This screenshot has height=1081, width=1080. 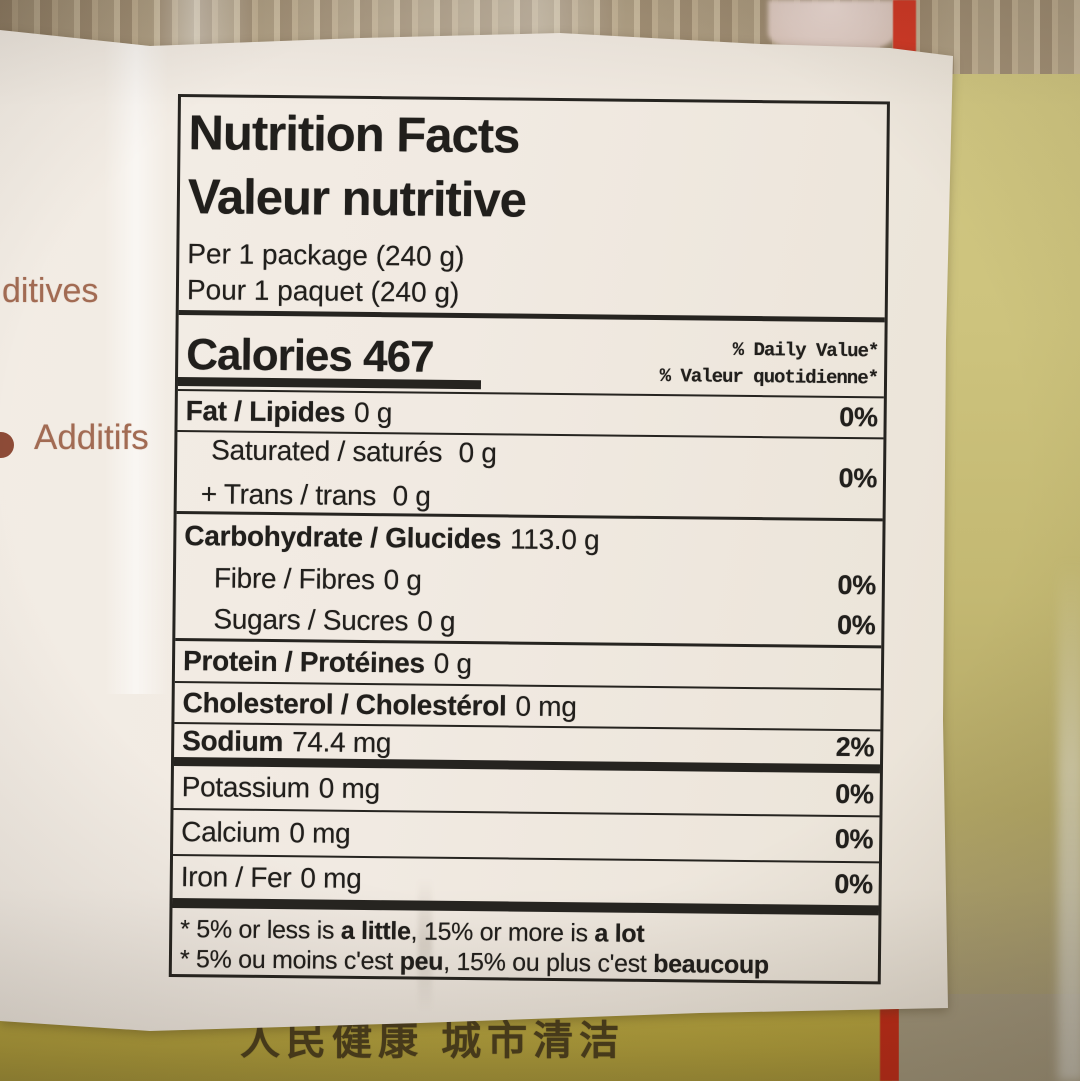 What do you see at coordinates (711, 965) in the screenshot?
I see `footnote-bold: beaucoup` at bounding box center [711, 965].